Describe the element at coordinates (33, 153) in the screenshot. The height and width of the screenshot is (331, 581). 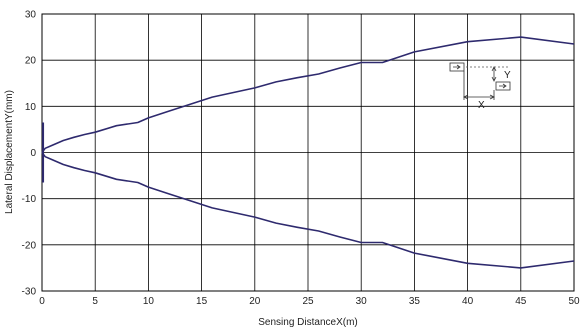
I see `y-tick-label: 0` at that location.